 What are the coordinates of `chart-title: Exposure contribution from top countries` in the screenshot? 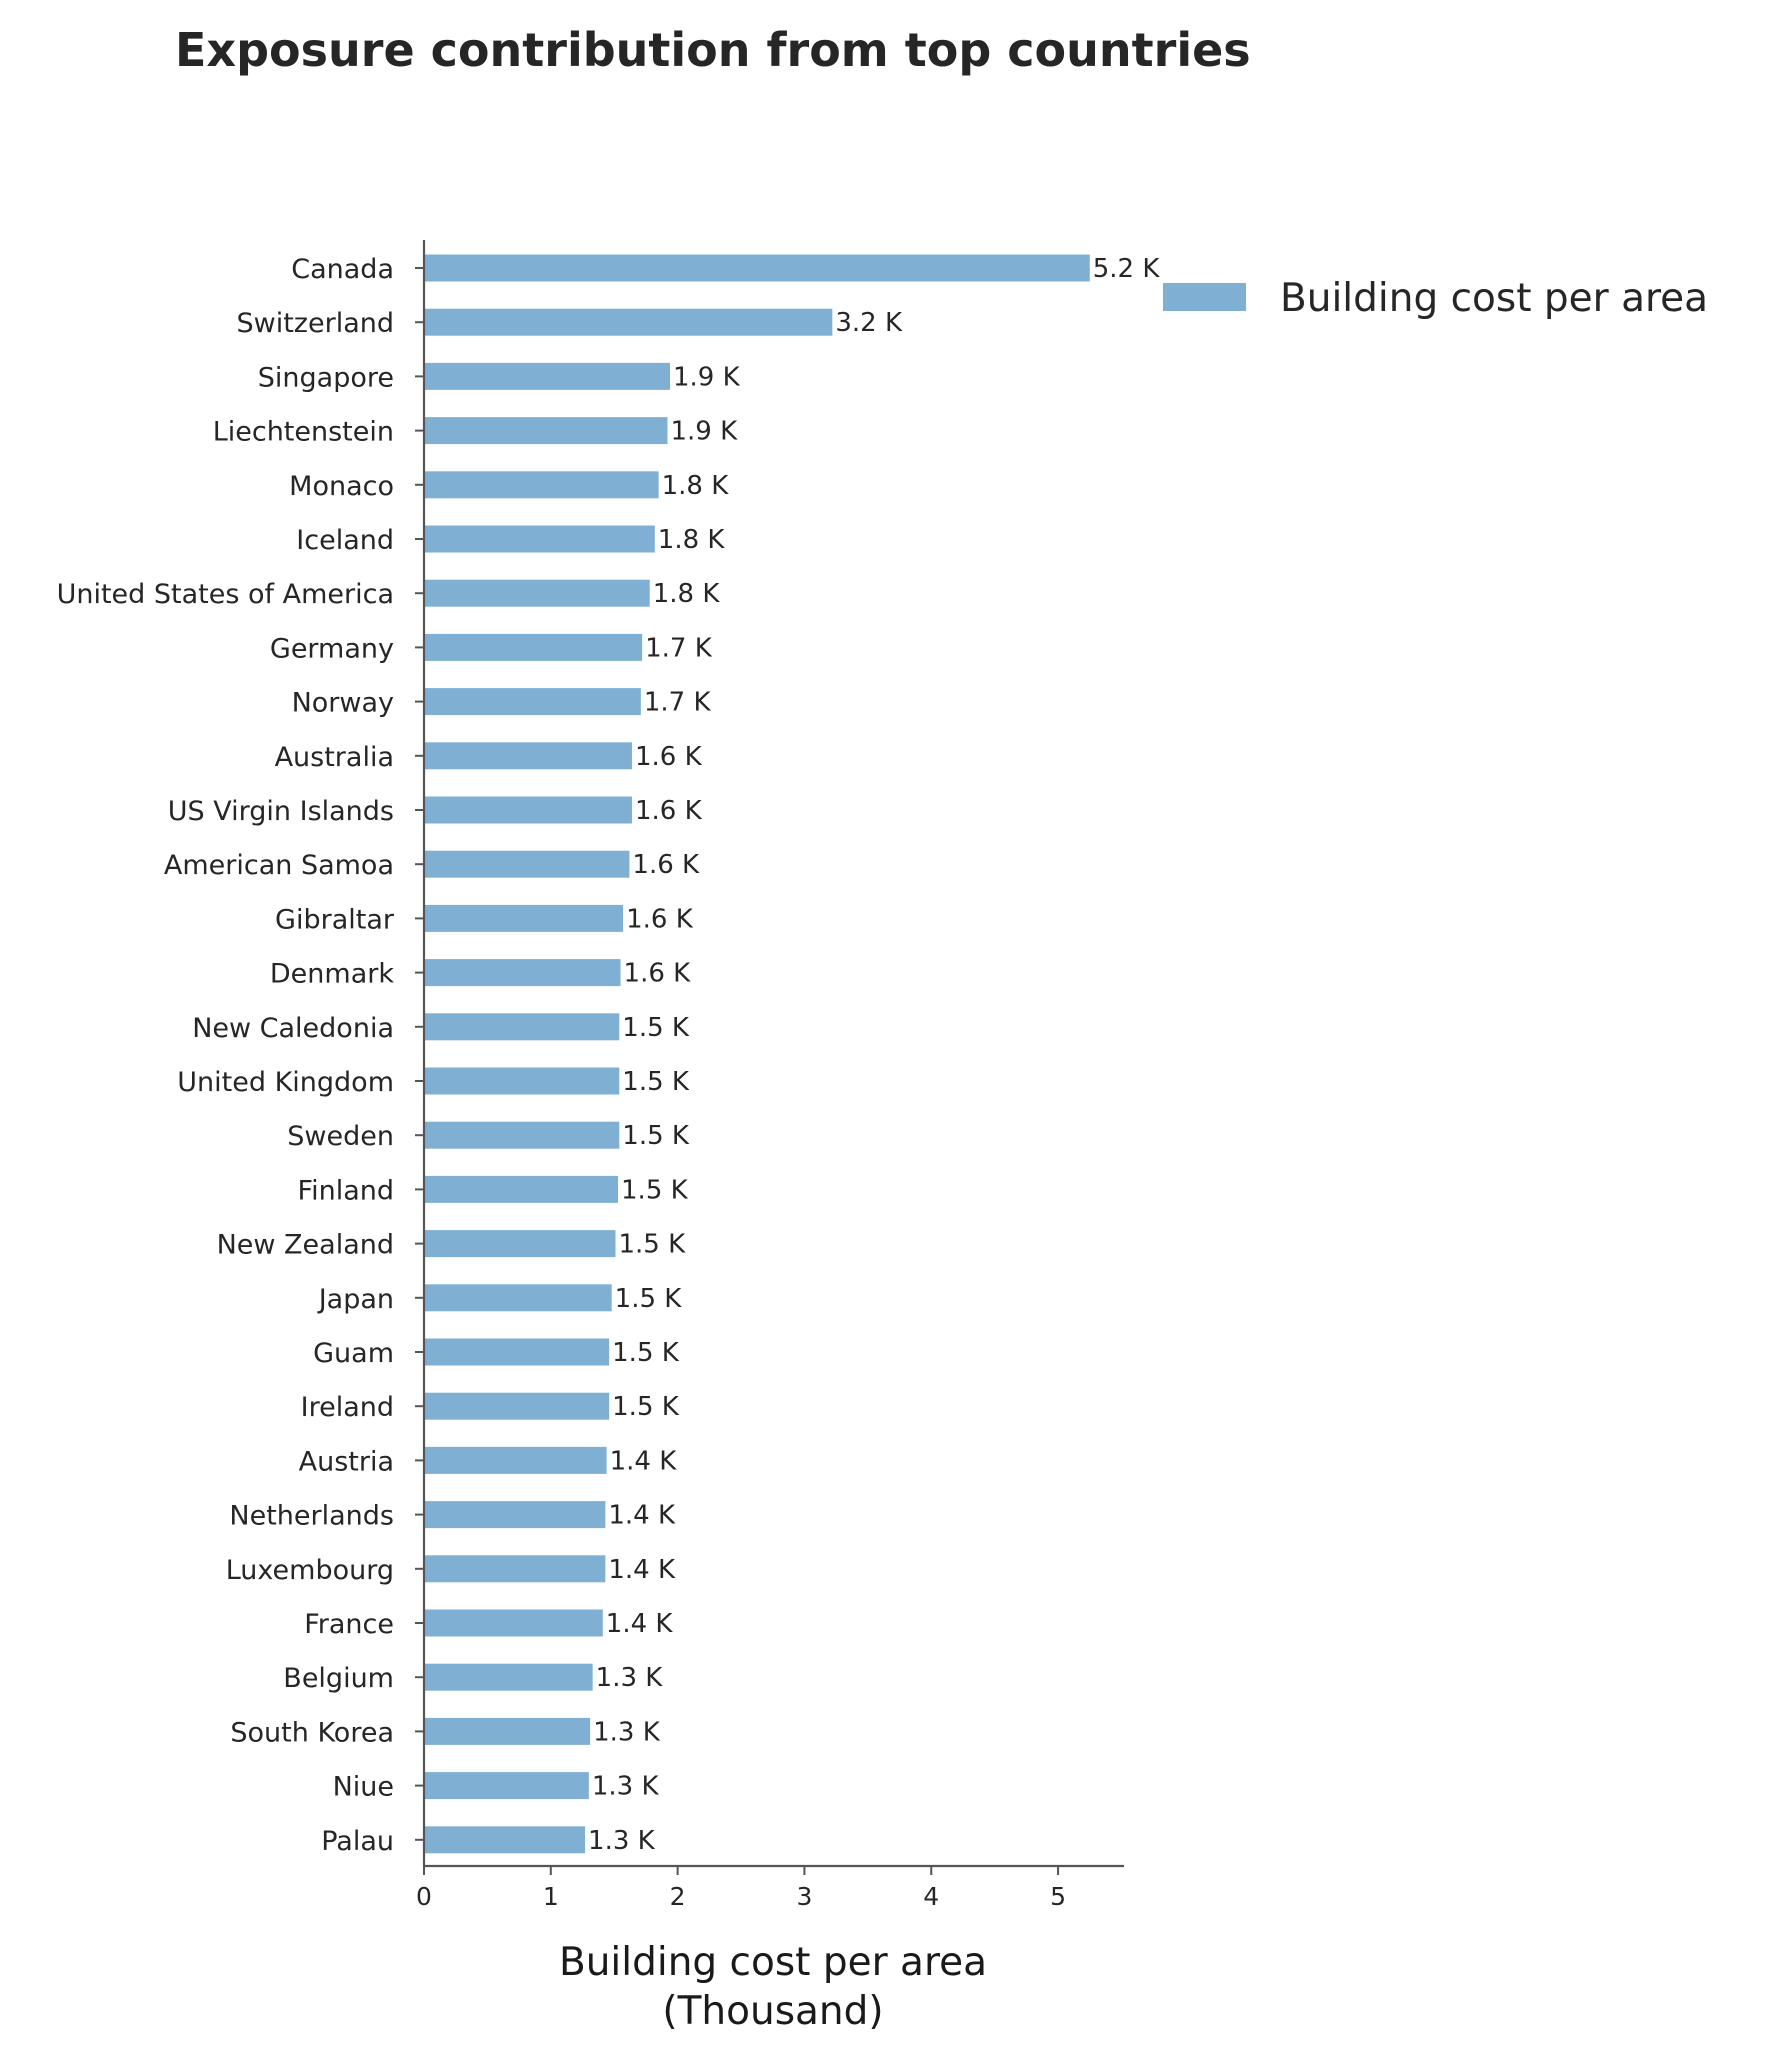 It's located at (713, 50).